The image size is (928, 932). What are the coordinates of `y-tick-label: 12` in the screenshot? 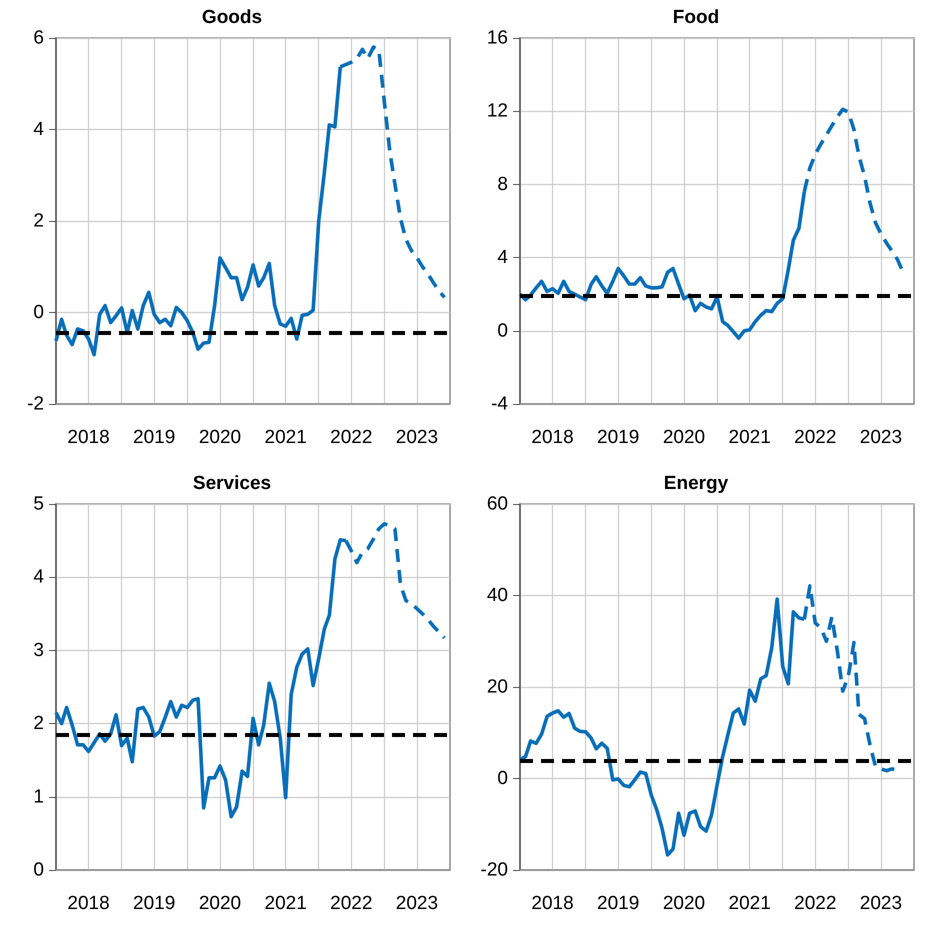 It's located at (497, 111).